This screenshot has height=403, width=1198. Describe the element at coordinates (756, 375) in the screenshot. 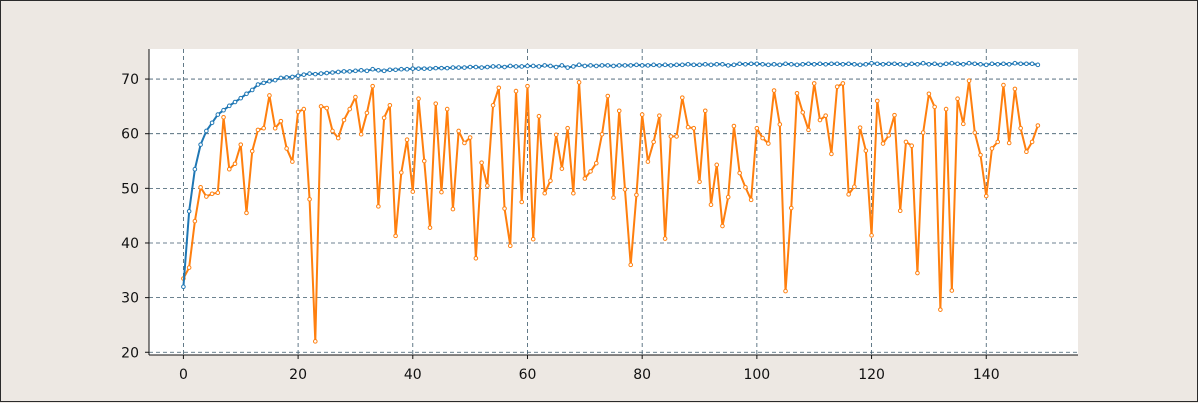

I see `x-tick-label: 100` at that location.